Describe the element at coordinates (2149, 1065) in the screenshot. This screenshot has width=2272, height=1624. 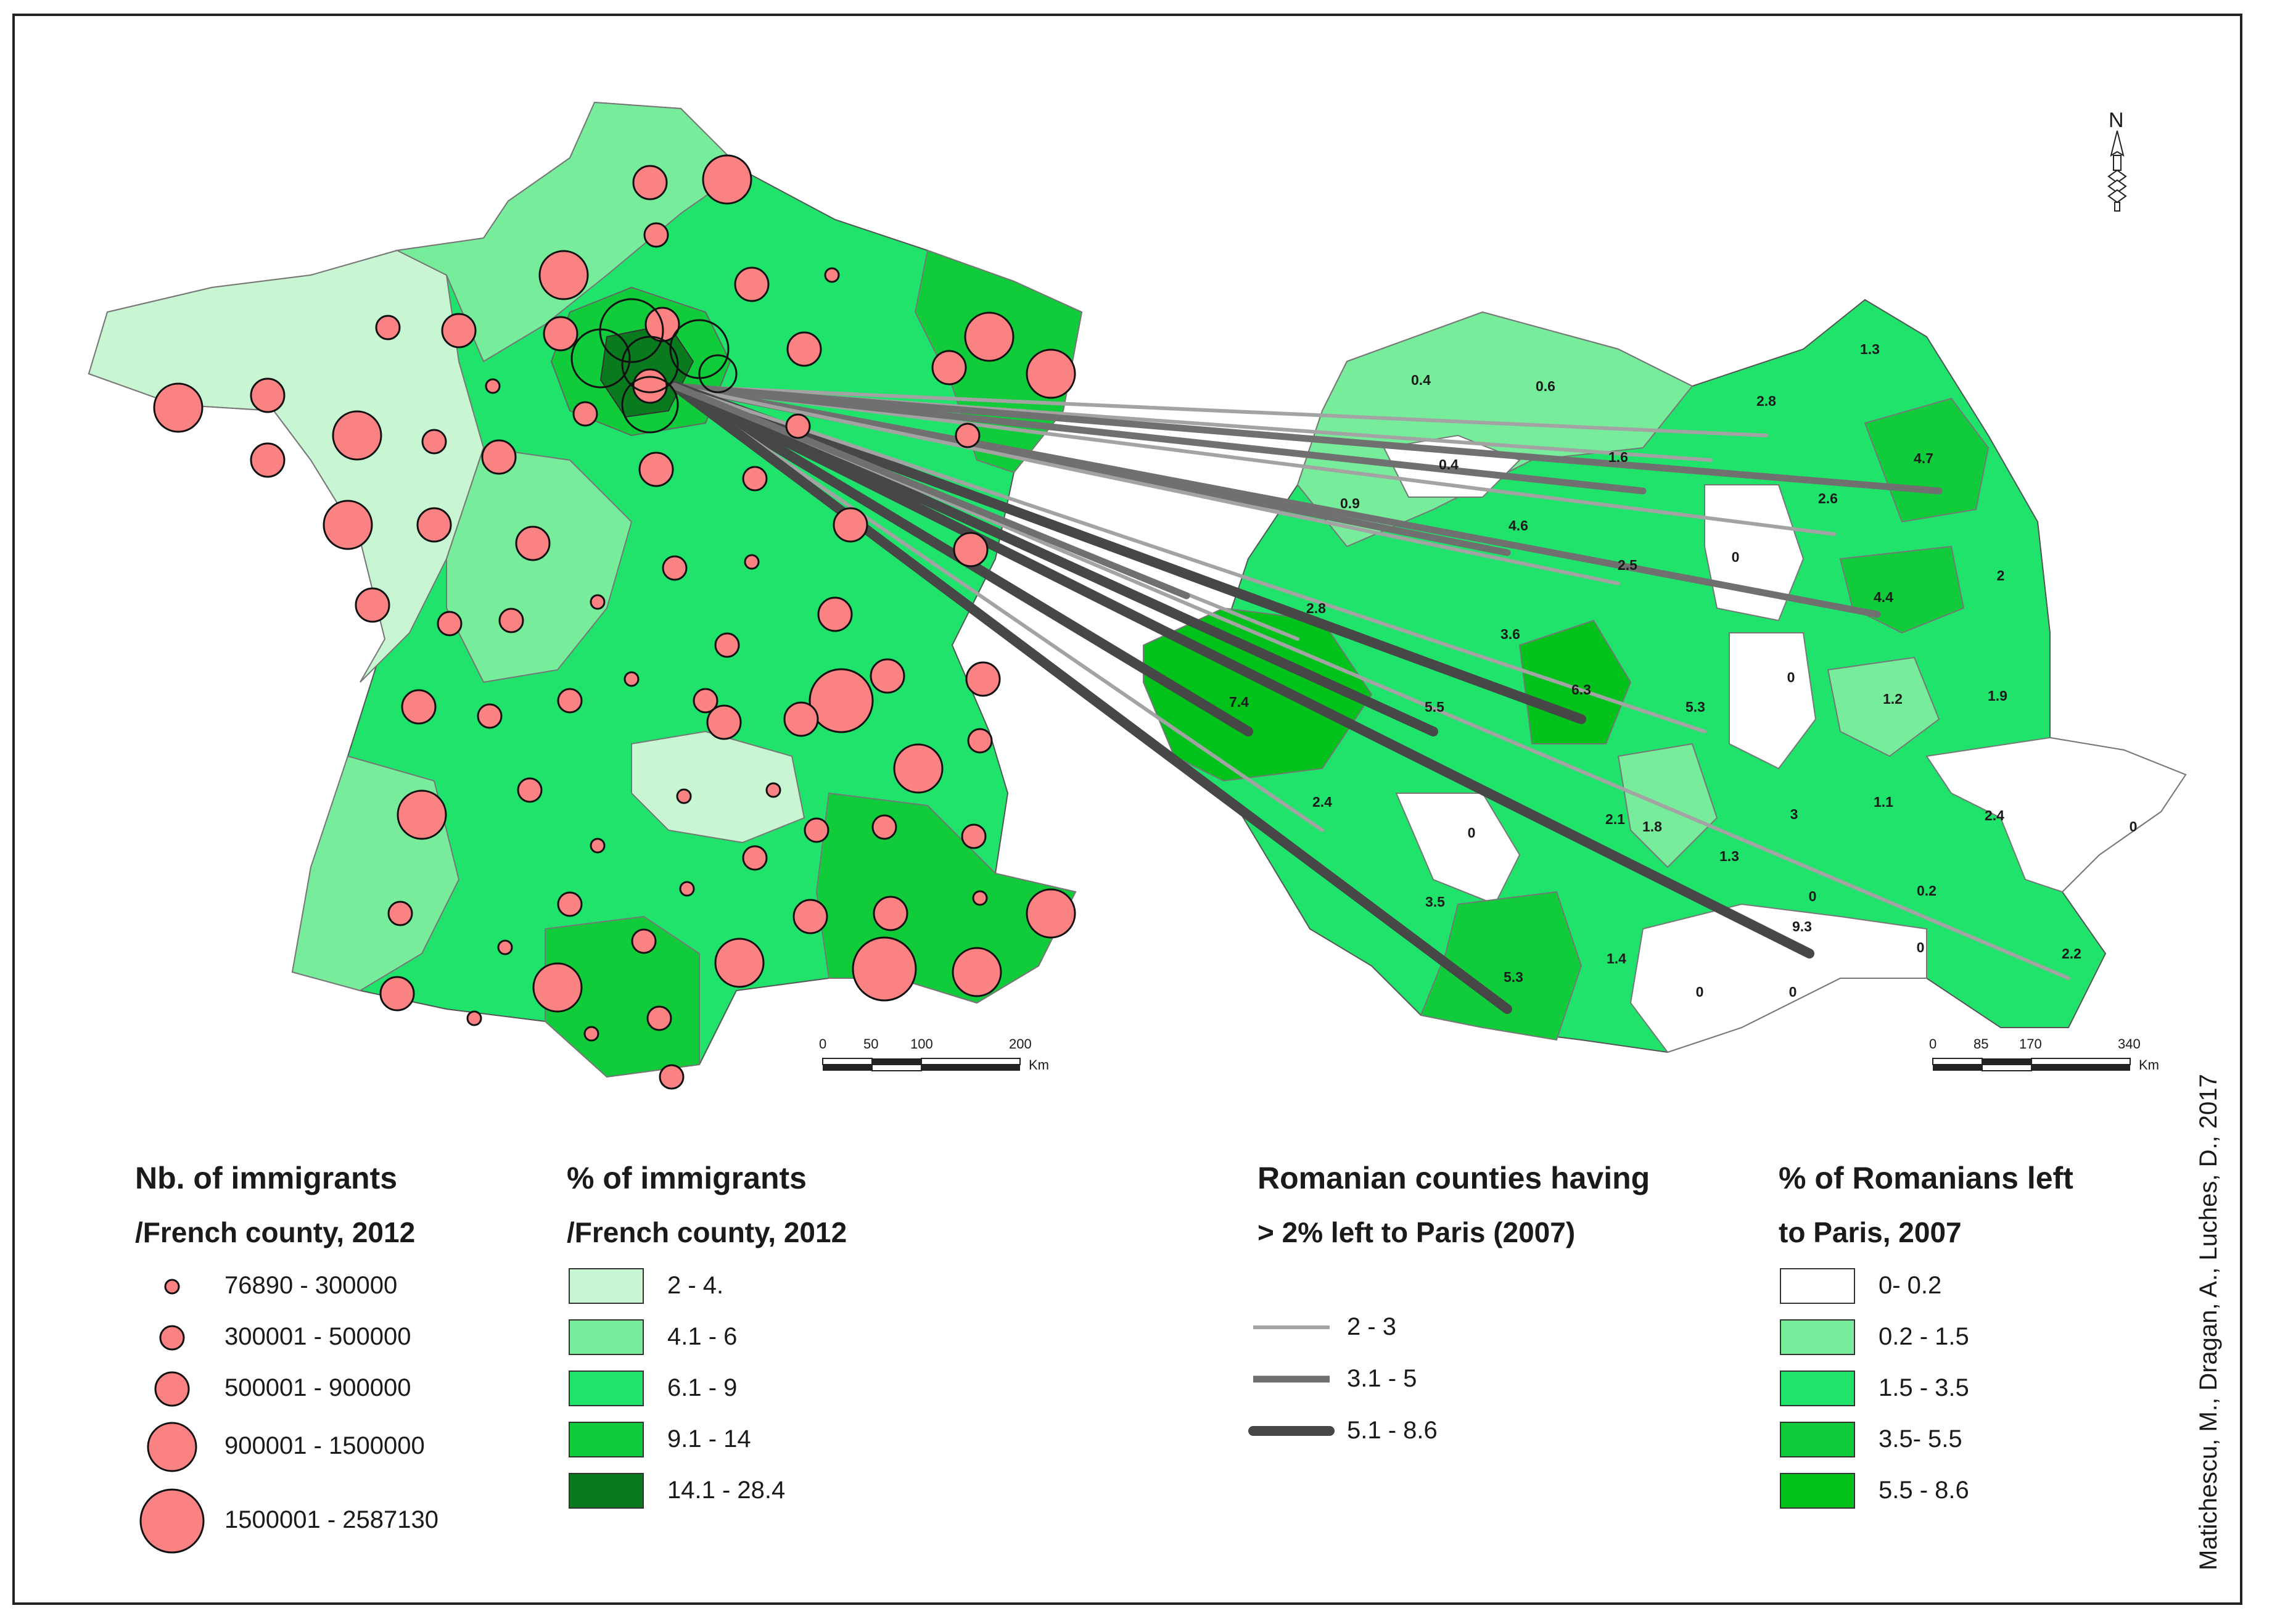
I see `romania-scale-unit: Km` at that location.